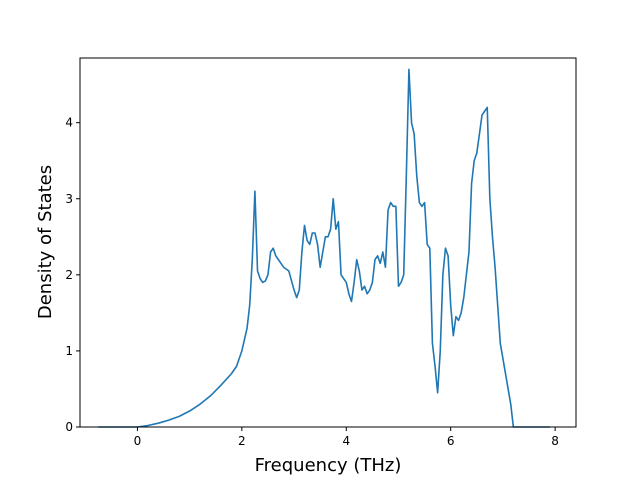 This screenshot has height=480, width=640. What do you see at coordinates (346, 441) in the screenshot?
I see `x-tick-label: 4` at bounding box center [346, 441].